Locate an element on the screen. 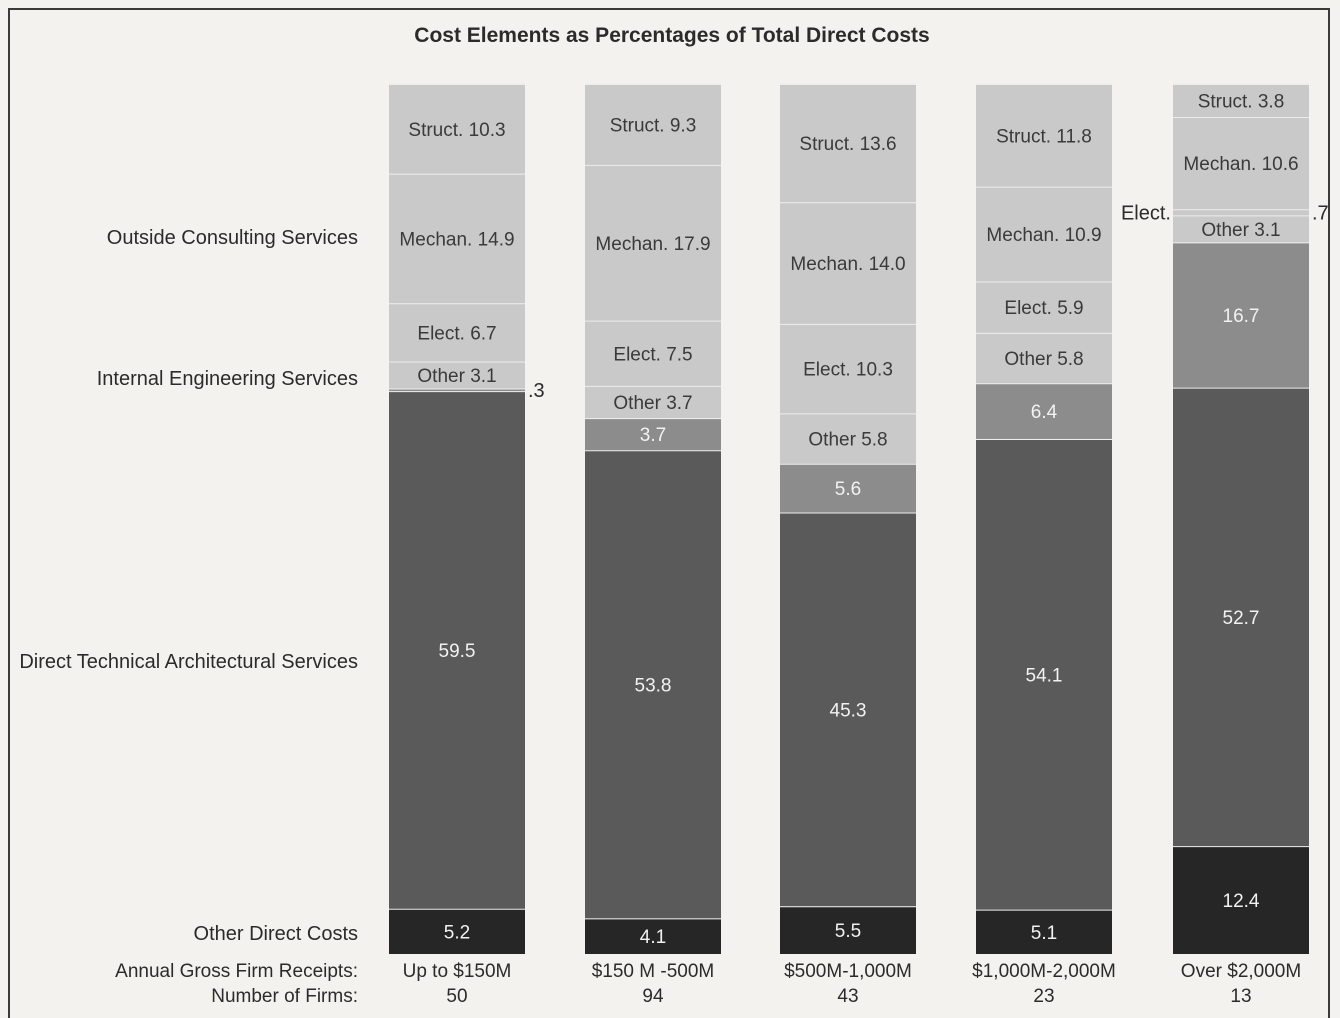  firms-axis-label: Number of Firms: is located at coordinates (284, 996).